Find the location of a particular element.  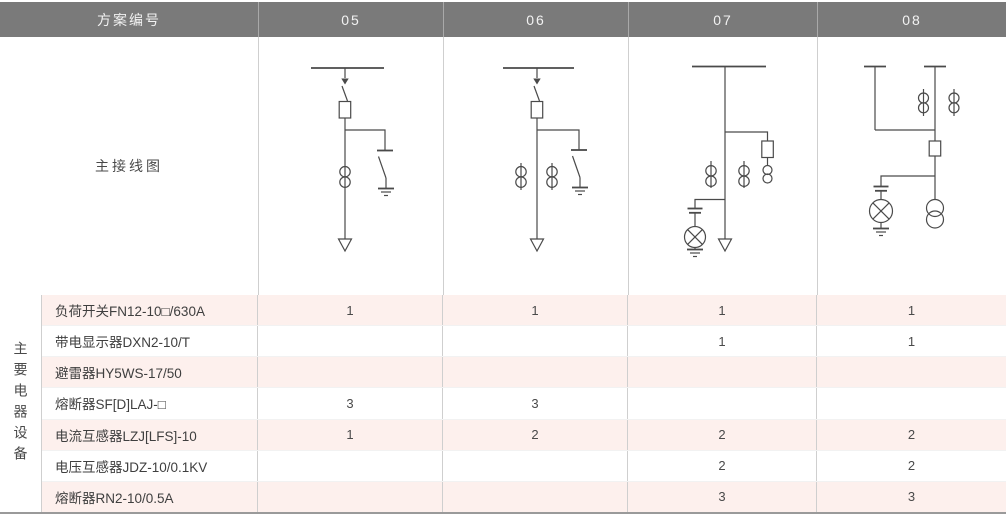

table-row: 熔断器SF[D]LAJ-□ 3 3 is located at coordinates (524, 403).